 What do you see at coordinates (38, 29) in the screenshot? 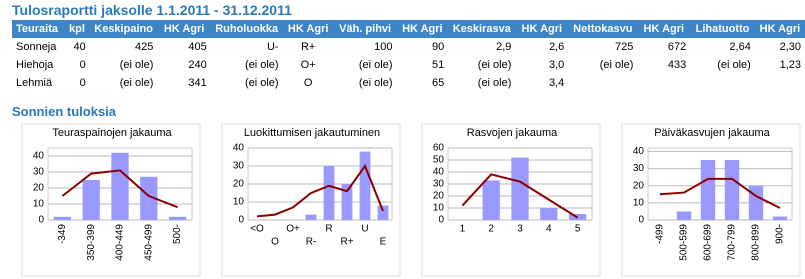
I see `header-cell: Teuraita` at bounding box center [38, 29].